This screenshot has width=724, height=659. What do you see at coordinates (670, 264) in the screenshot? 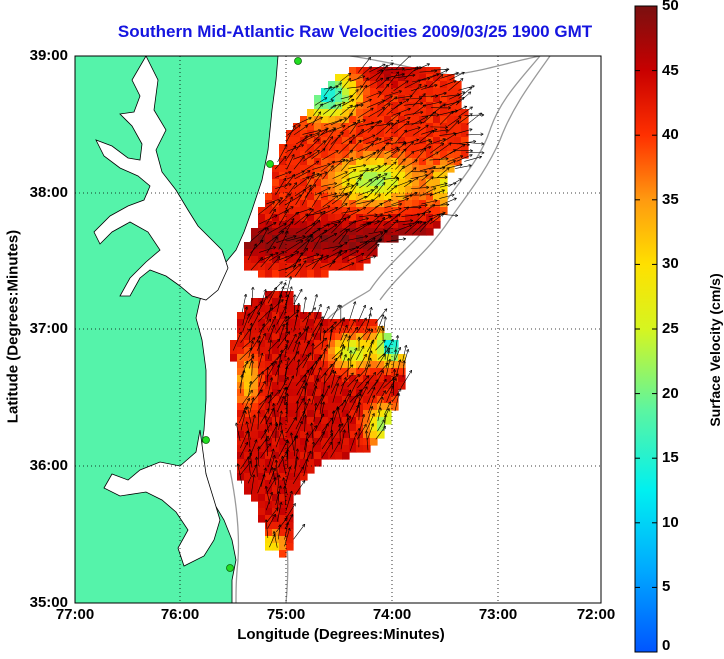
I see `colorbar-tick-label: 30` at bounding box center [670, 264].